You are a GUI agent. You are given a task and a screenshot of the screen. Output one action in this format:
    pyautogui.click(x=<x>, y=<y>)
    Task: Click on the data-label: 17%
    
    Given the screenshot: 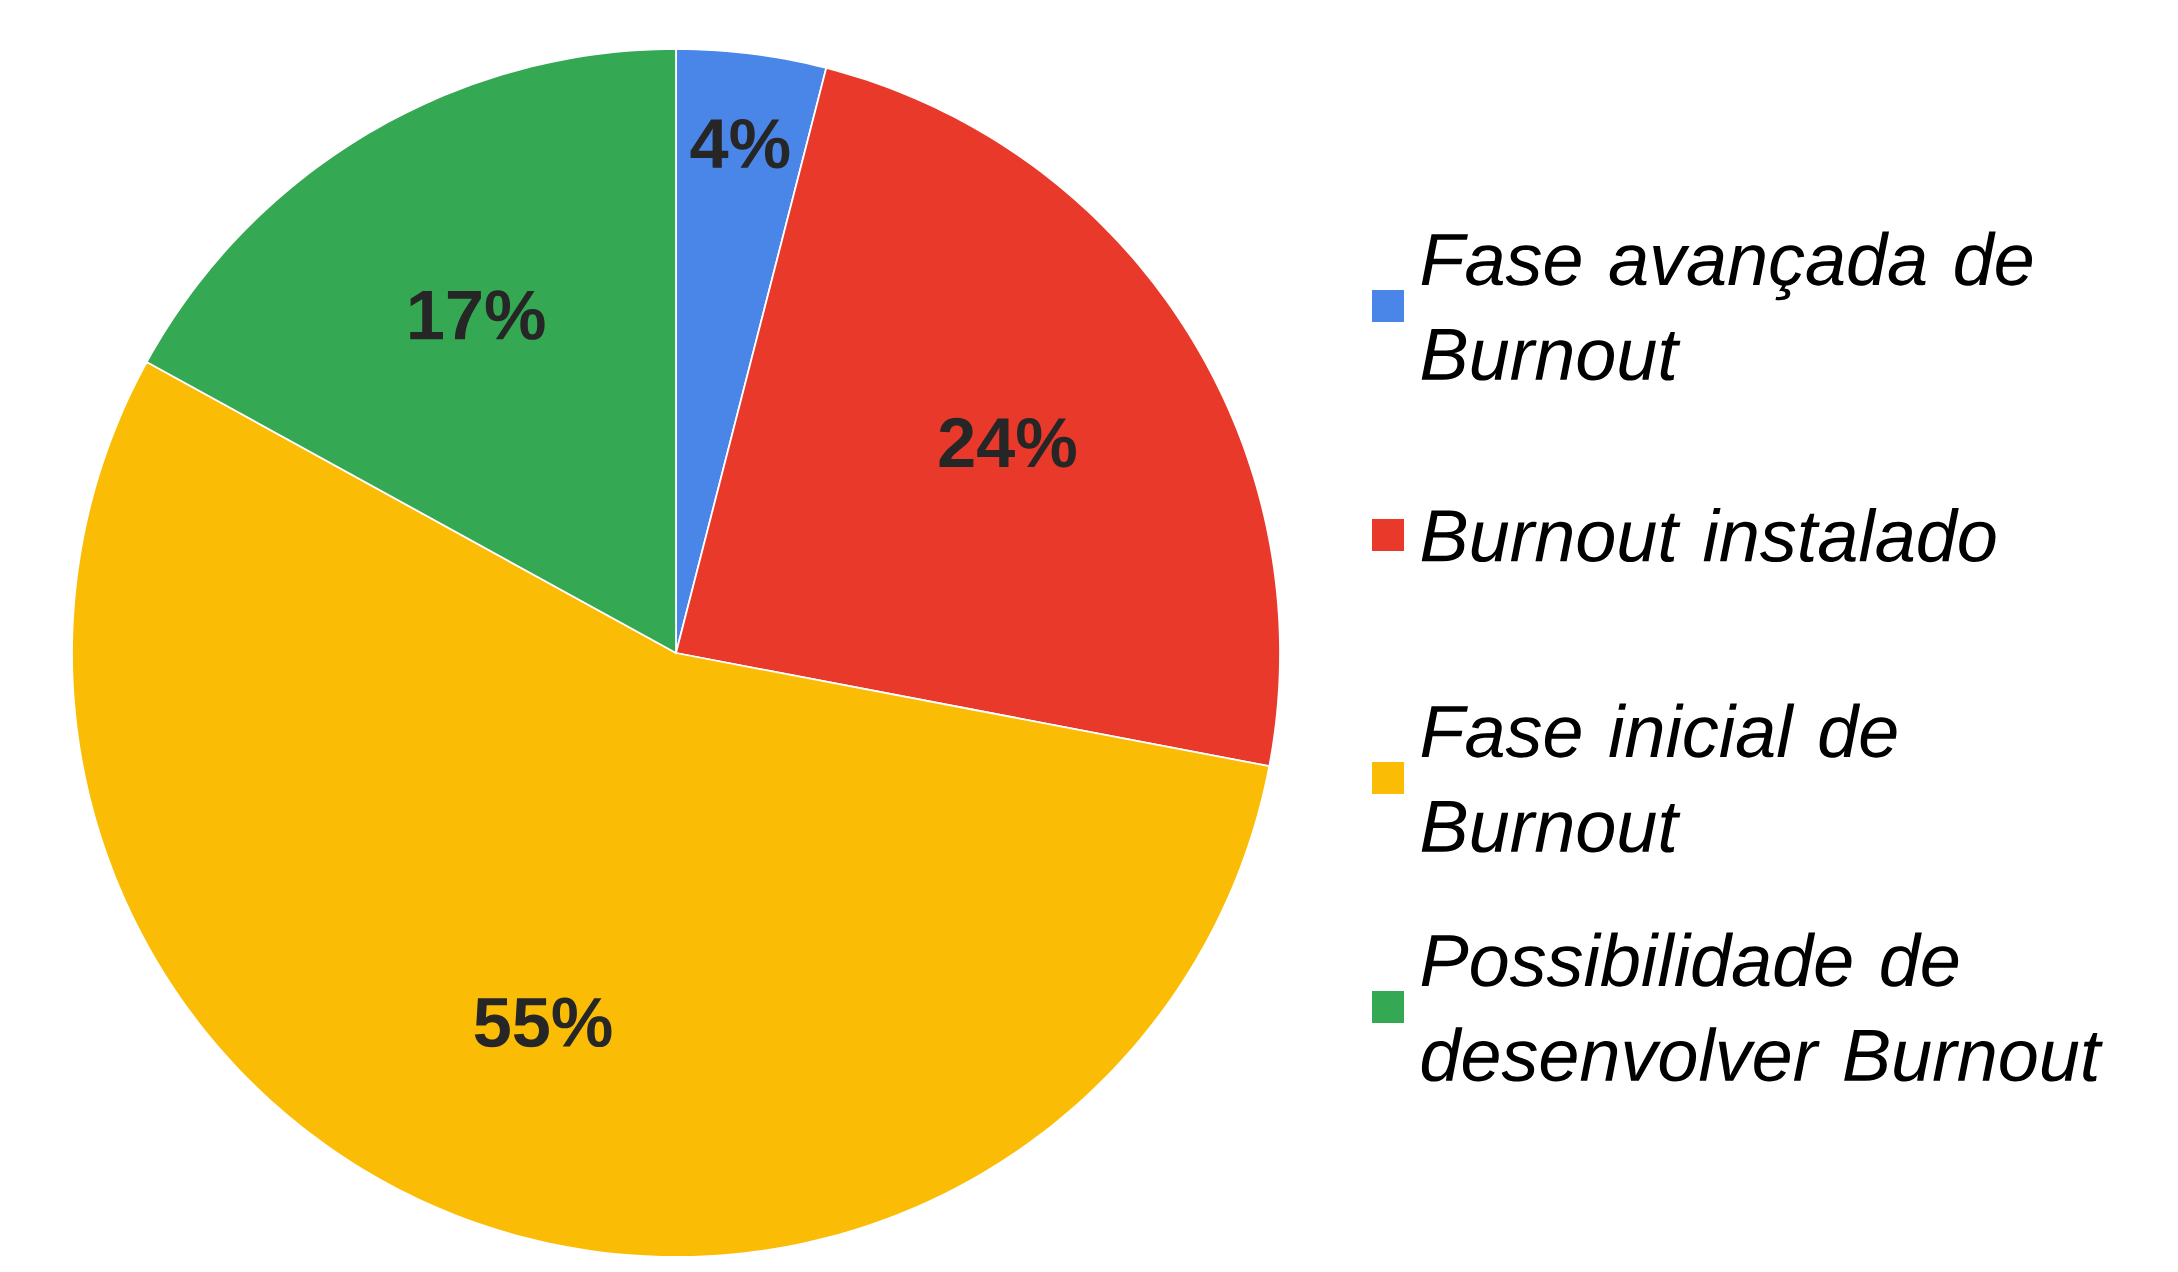 What is the action you would take?
    pyautogui.click(x=477, y=315)
    